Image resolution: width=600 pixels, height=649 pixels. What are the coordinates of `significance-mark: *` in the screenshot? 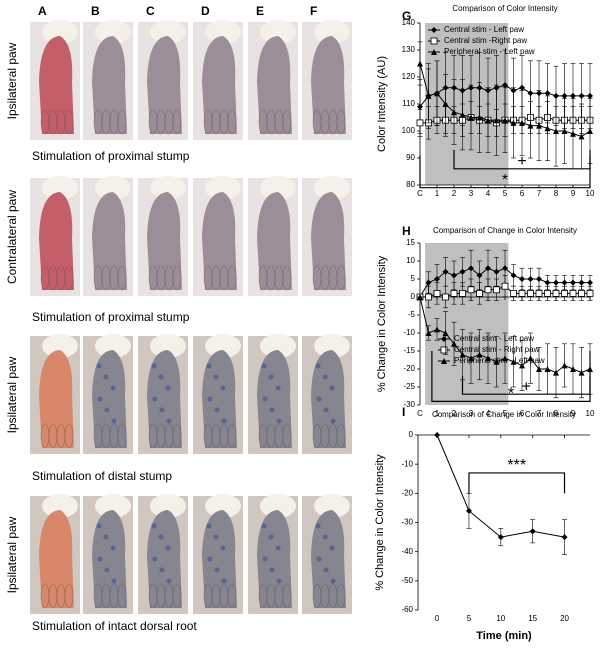 It's located at (505, 180).